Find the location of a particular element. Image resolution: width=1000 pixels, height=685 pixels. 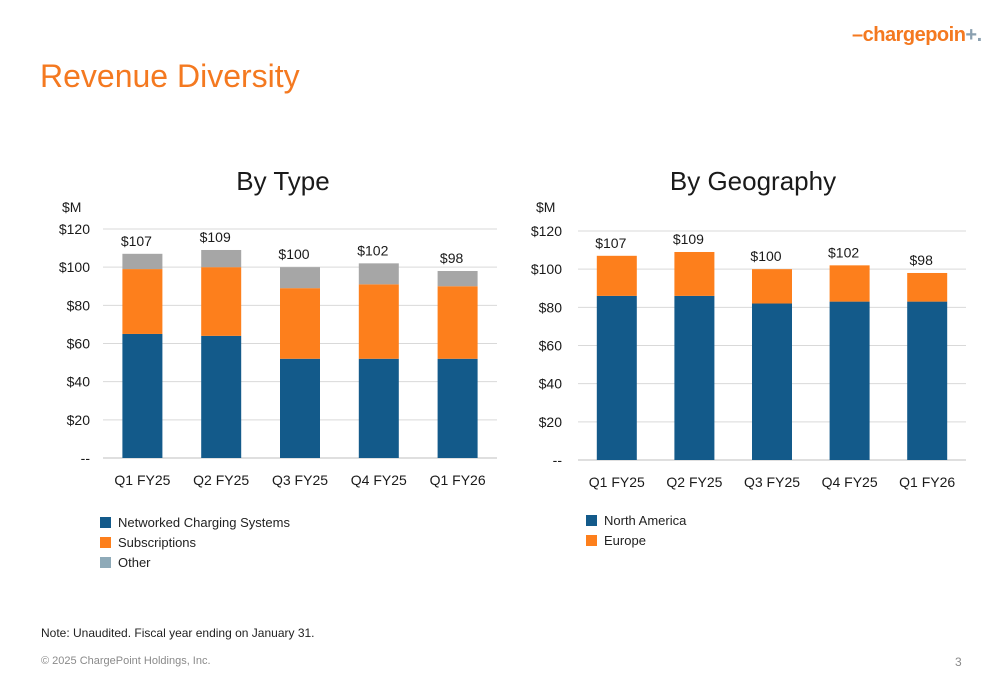

legend-label: Networked Charging Systems is located at coordinates (204, 522).